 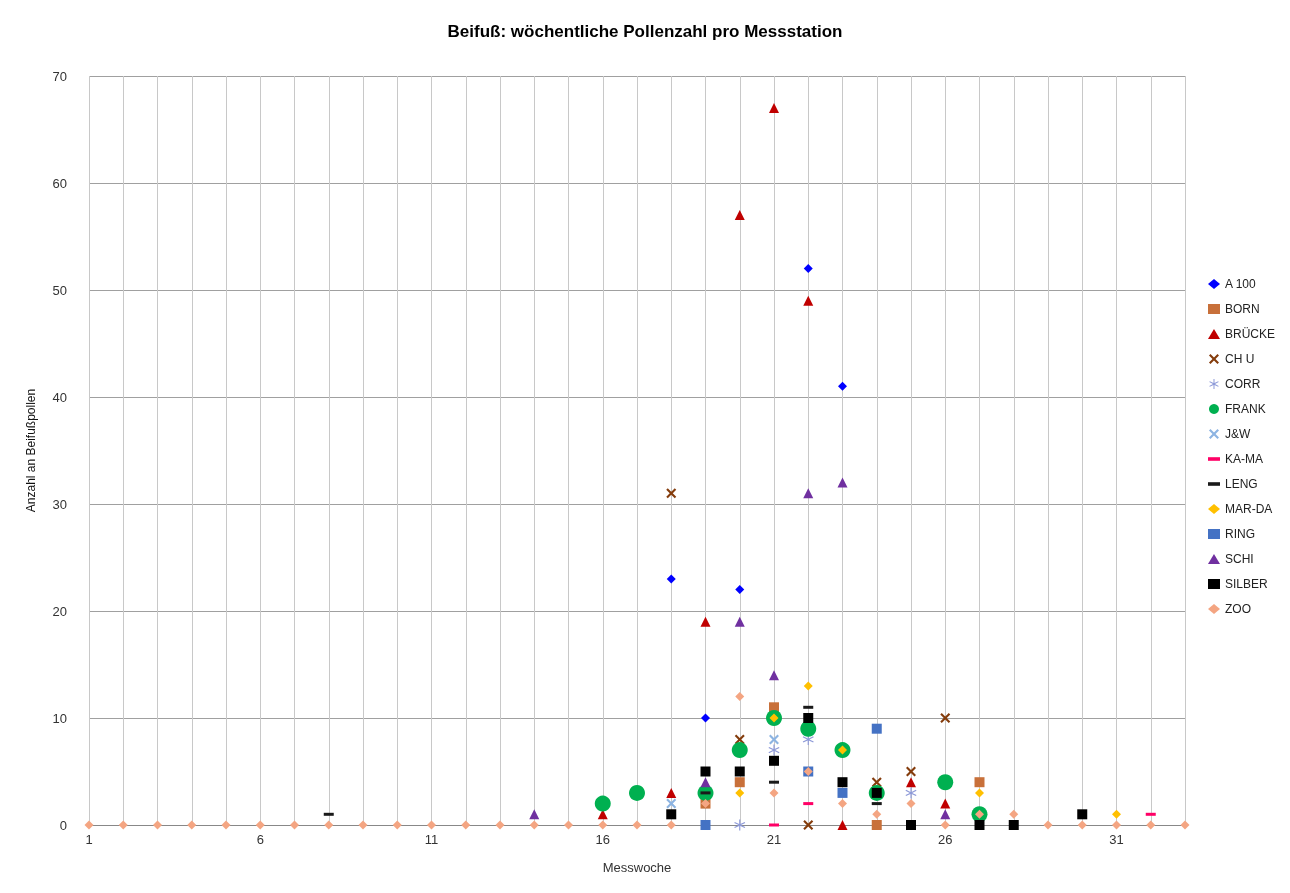 I want to click on x-tick-label: 21, so click(x=774, y=839).